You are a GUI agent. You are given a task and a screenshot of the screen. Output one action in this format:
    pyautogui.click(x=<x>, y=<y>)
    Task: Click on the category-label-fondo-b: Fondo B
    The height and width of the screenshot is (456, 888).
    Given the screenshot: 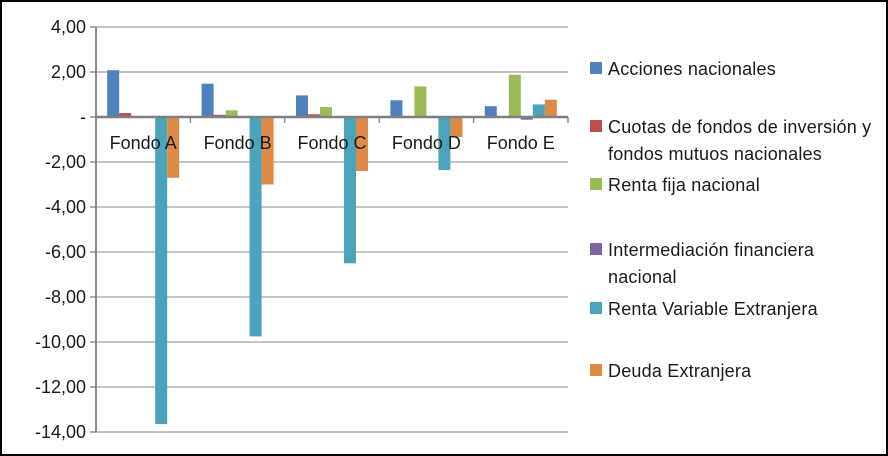 What is the action you would take?
    pyautogui.click(x=238, y=143)
    